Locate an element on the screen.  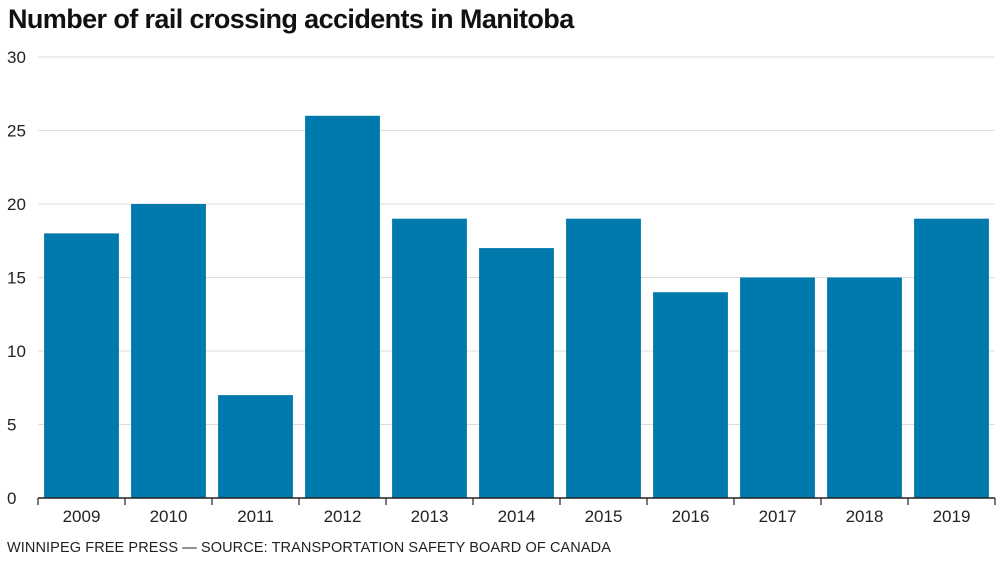
y-tick-label: 15 is located at coordinates (16, 278).